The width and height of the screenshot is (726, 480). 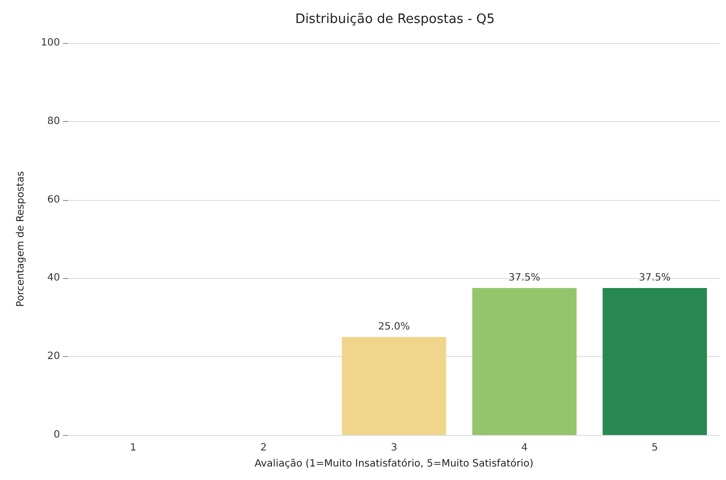 What do you see at coordinates (524, 448) in the screenshot?
I see `x-tick-label: 4` at bounding box center [524, 448].